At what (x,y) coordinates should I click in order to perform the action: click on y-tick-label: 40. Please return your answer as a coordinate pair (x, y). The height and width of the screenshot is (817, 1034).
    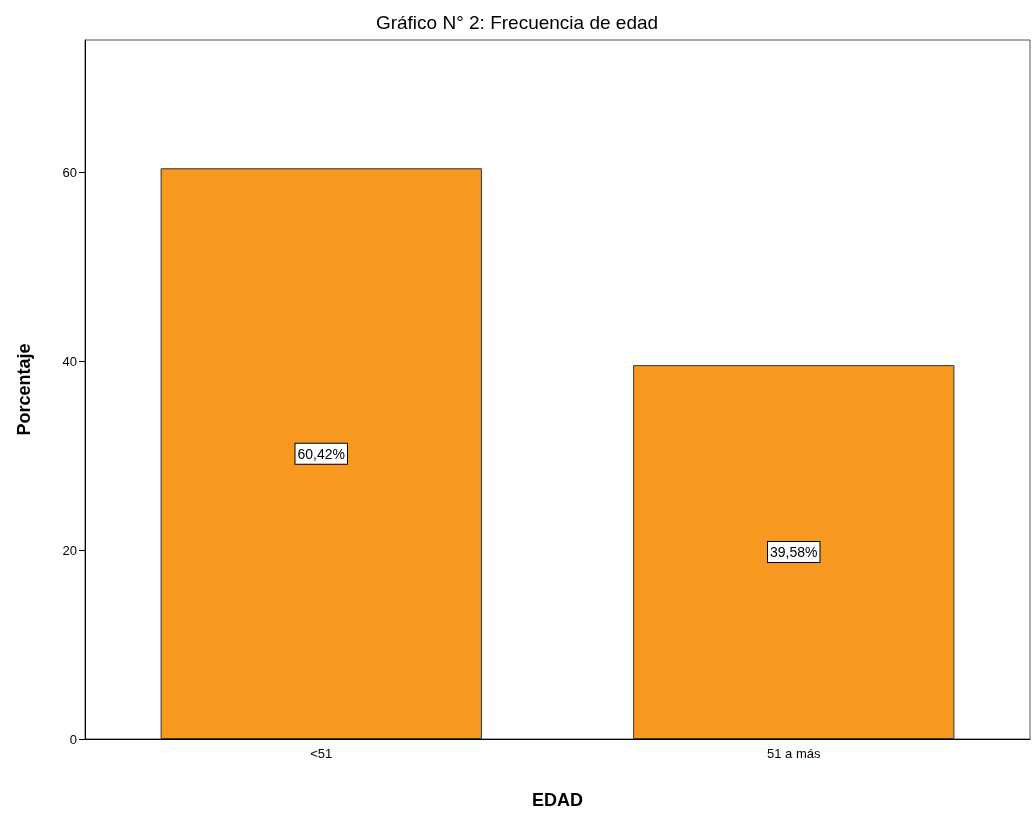
    Looking at the image, I should click on (69, 361).